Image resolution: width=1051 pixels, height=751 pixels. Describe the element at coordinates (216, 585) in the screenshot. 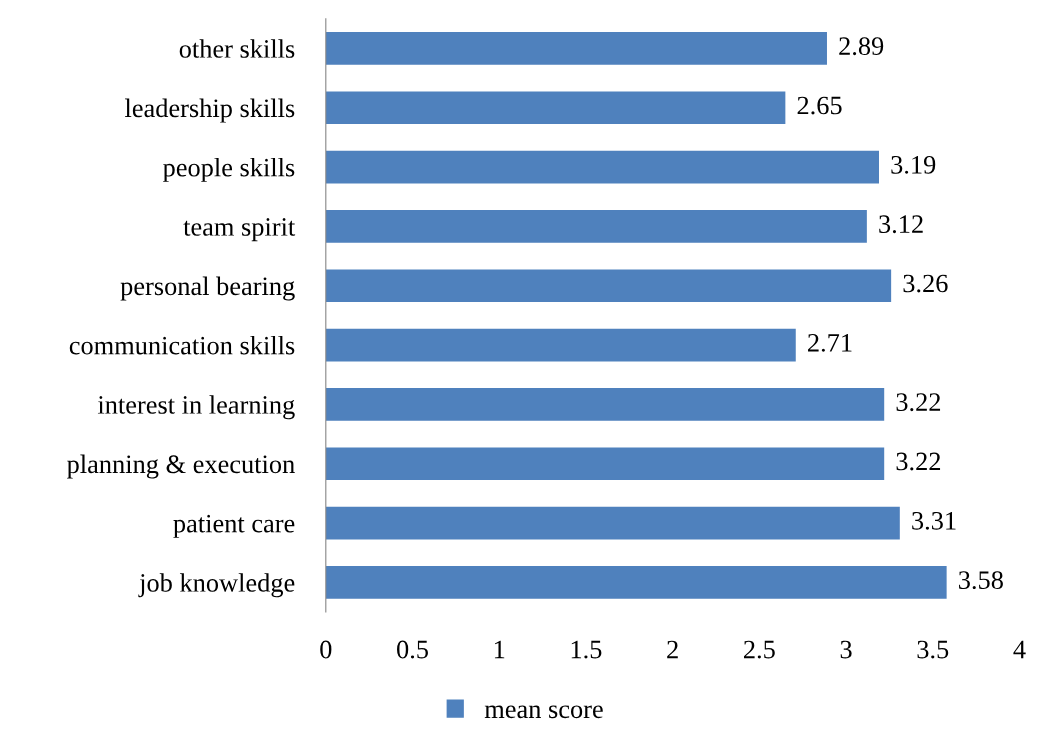

I see `y-tick-label: job knowledge` at that location.